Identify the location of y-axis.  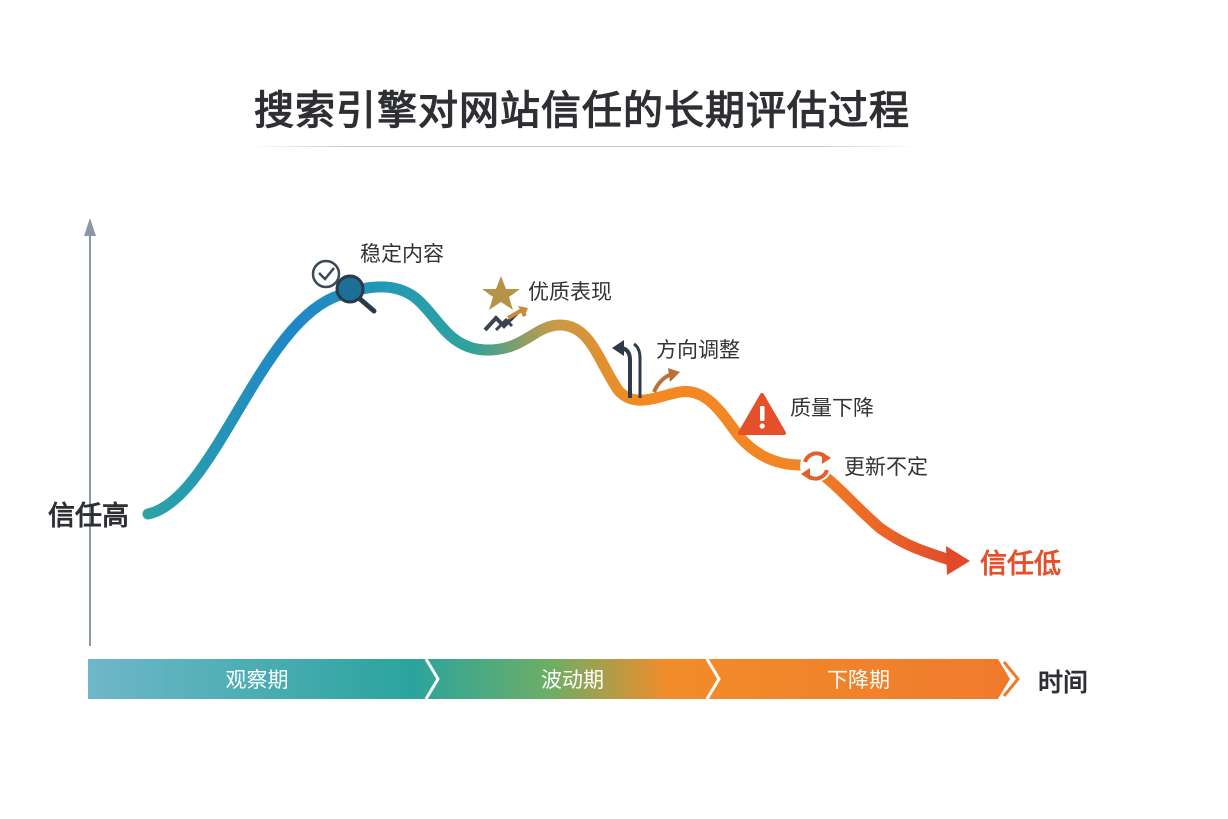
(90, 432).